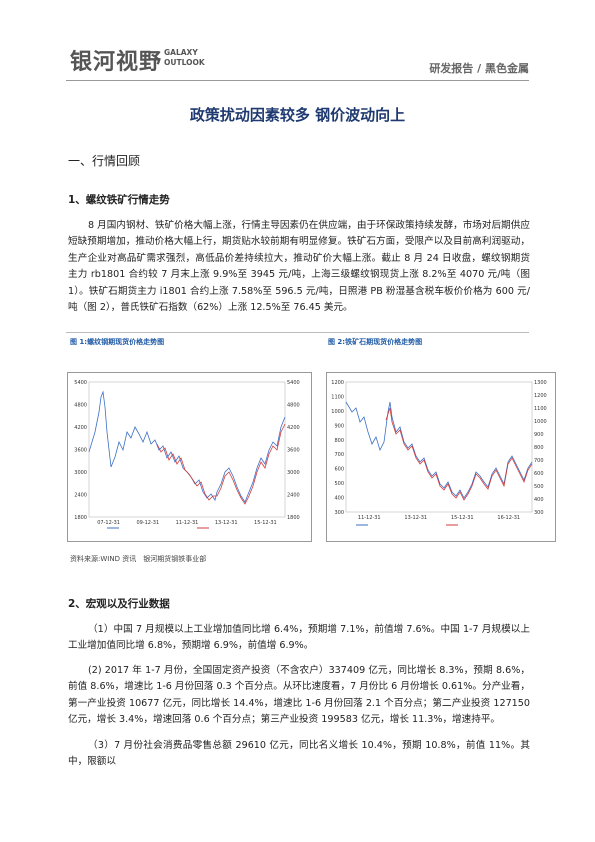  I want to click on logo-en: GALAXY, so click(181, 52).